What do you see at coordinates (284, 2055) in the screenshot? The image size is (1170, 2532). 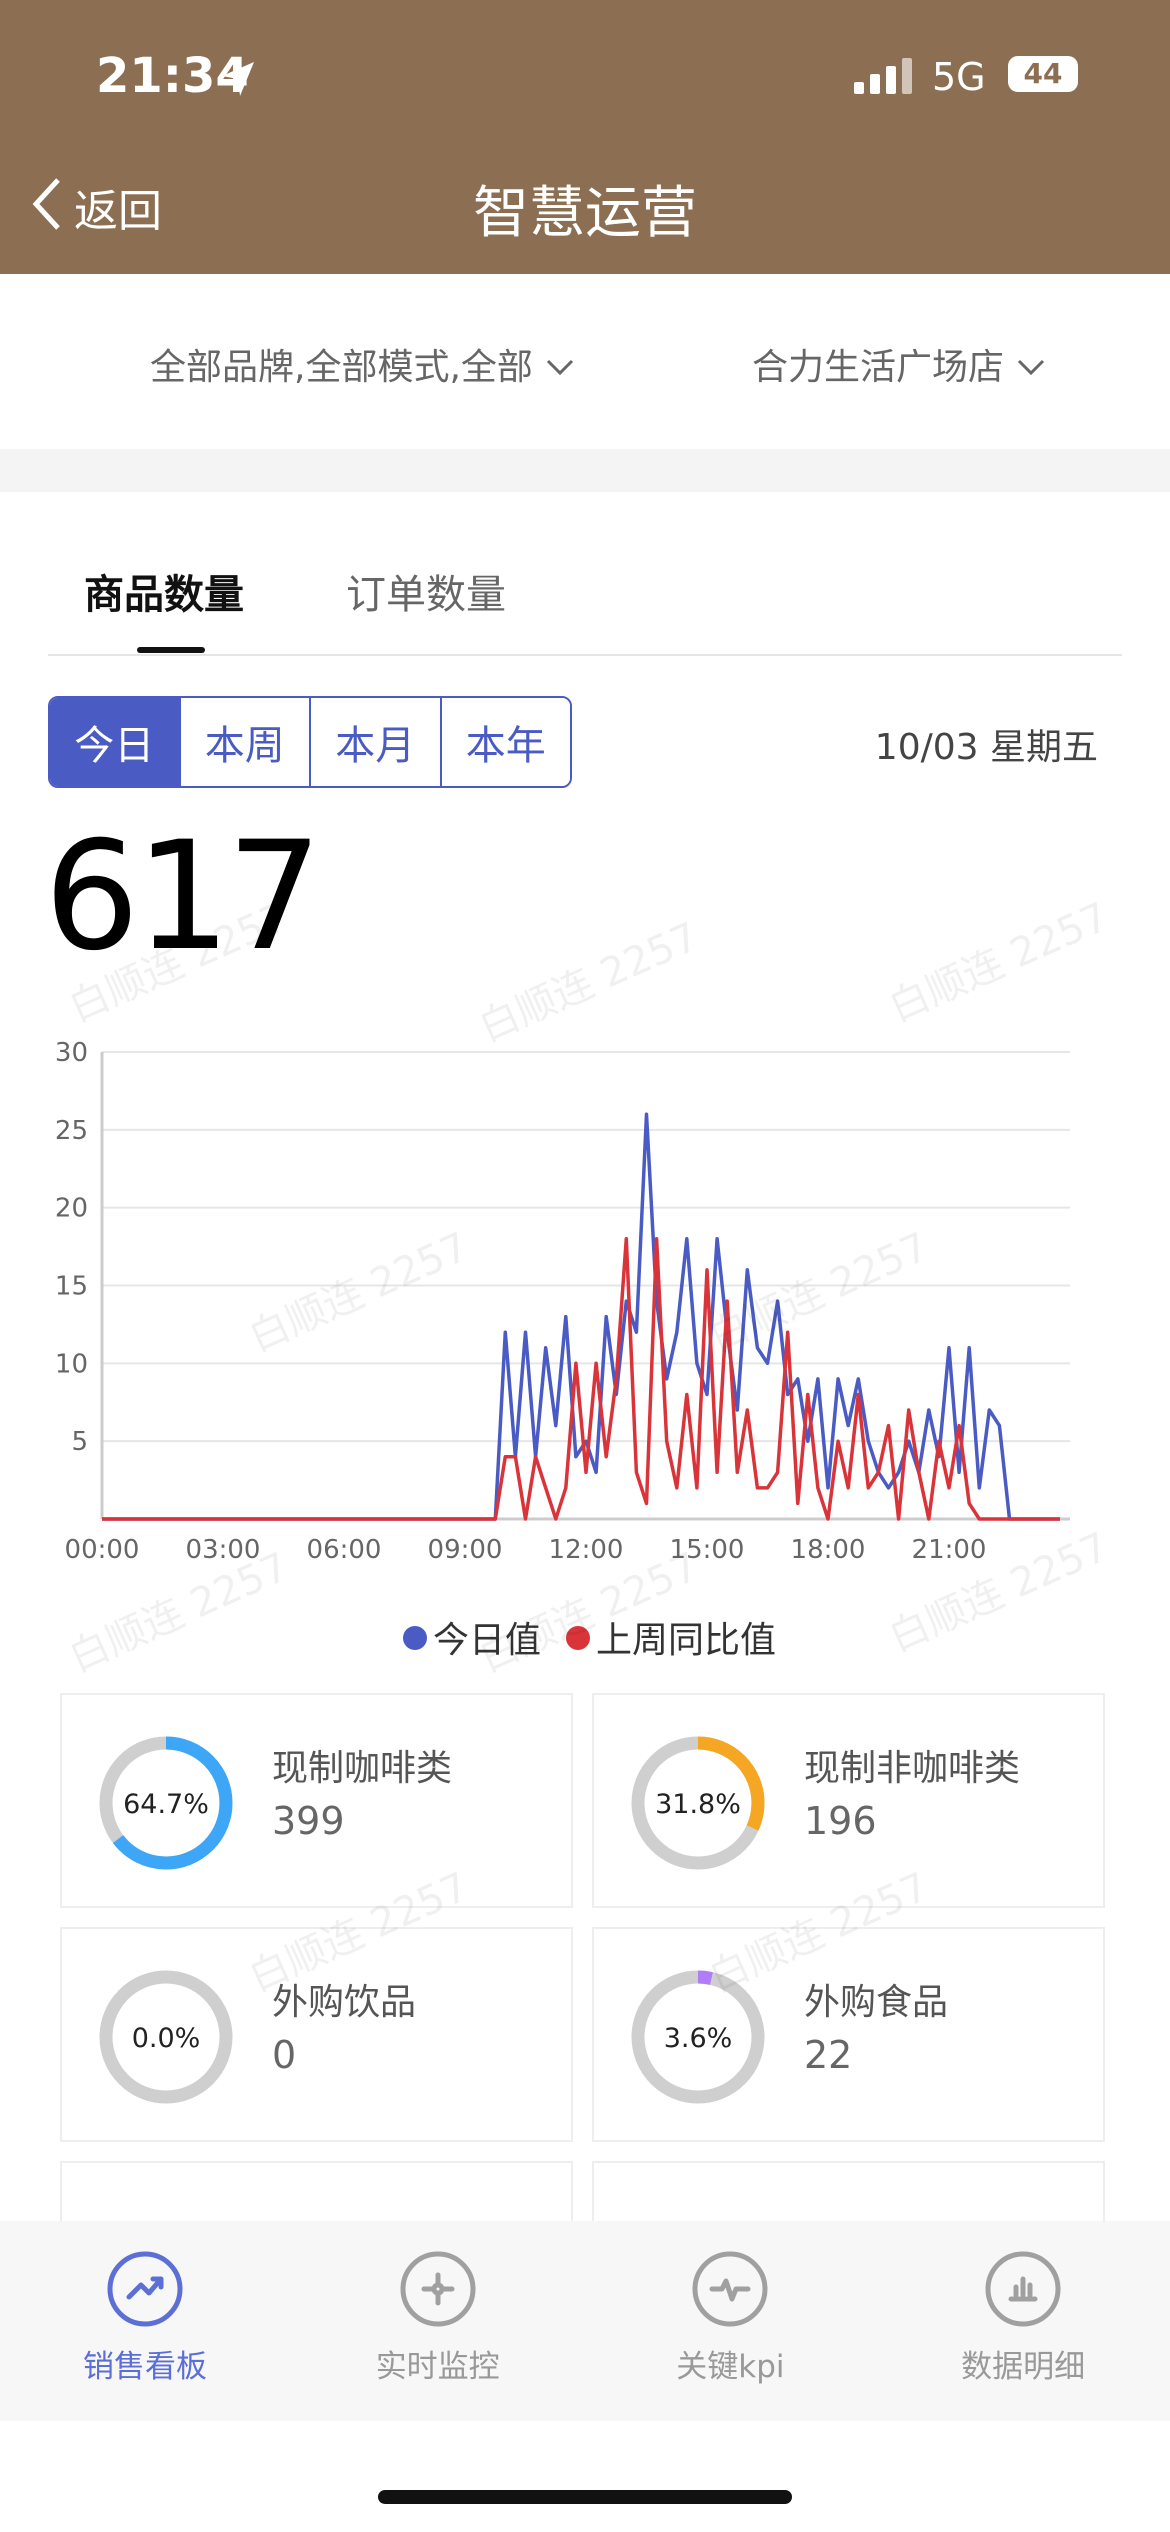 I see `card-count: 0` at bounding box center [284, 2055].